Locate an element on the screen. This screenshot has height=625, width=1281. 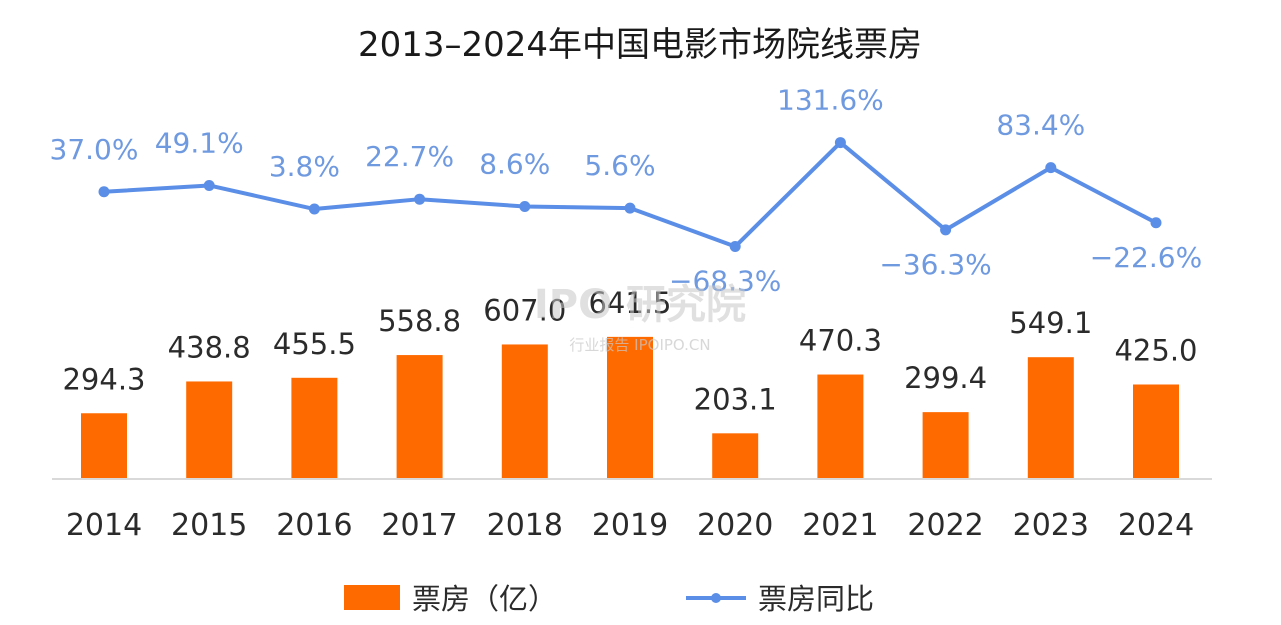
watermark-sub: 行业报告 IPOIPO.CN is located at coordinates (639, 345).